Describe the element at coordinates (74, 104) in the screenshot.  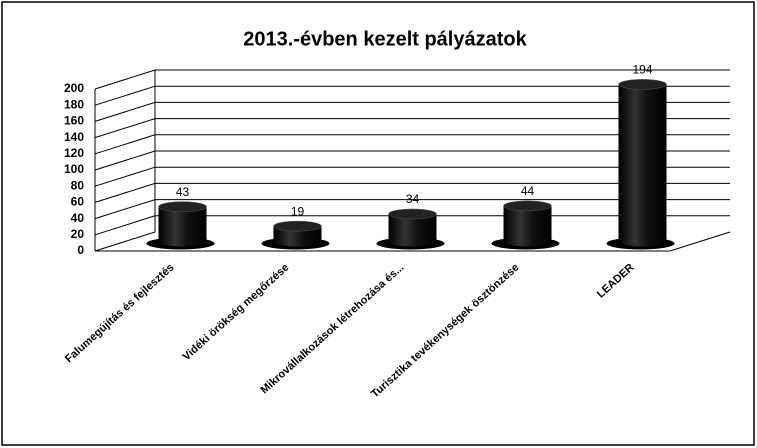
I see `y-tick-label: 180` at that location.